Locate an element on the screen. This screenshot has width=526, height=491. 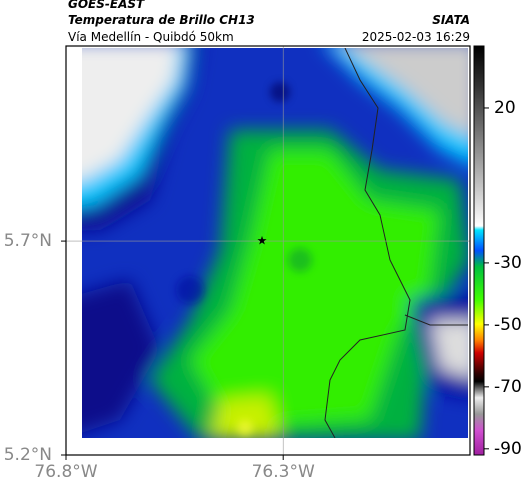
colorbar-tick-label: -50 is located at coordinates (508, 325).